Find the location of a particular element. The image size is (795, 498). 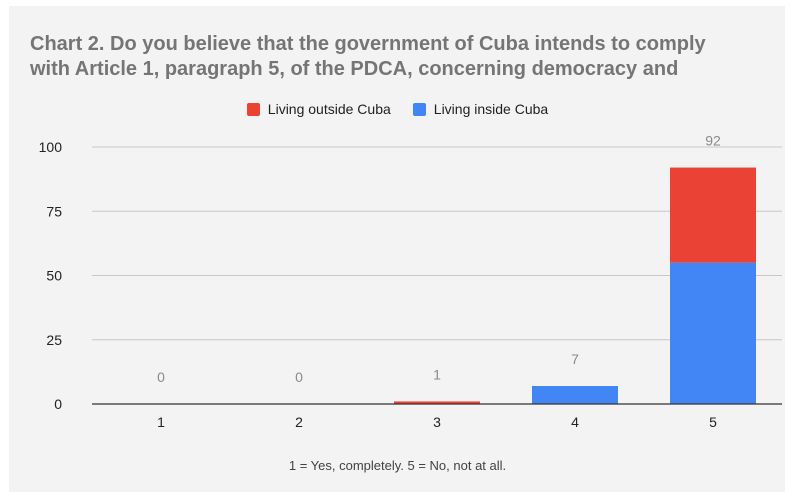

x-tick-label: 1 is located at coordinates (161, 422).